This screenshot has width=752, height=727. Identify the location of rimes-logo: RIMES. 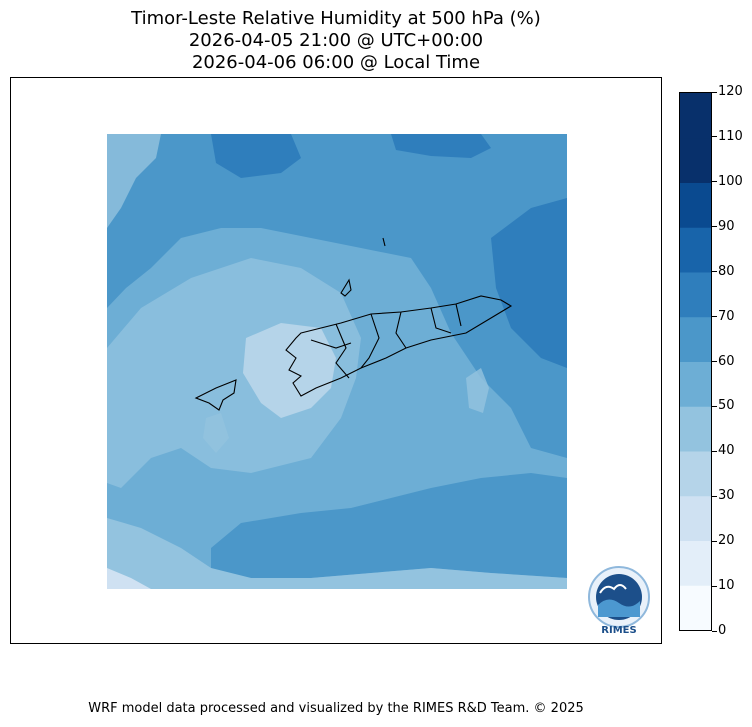
(619, 600).